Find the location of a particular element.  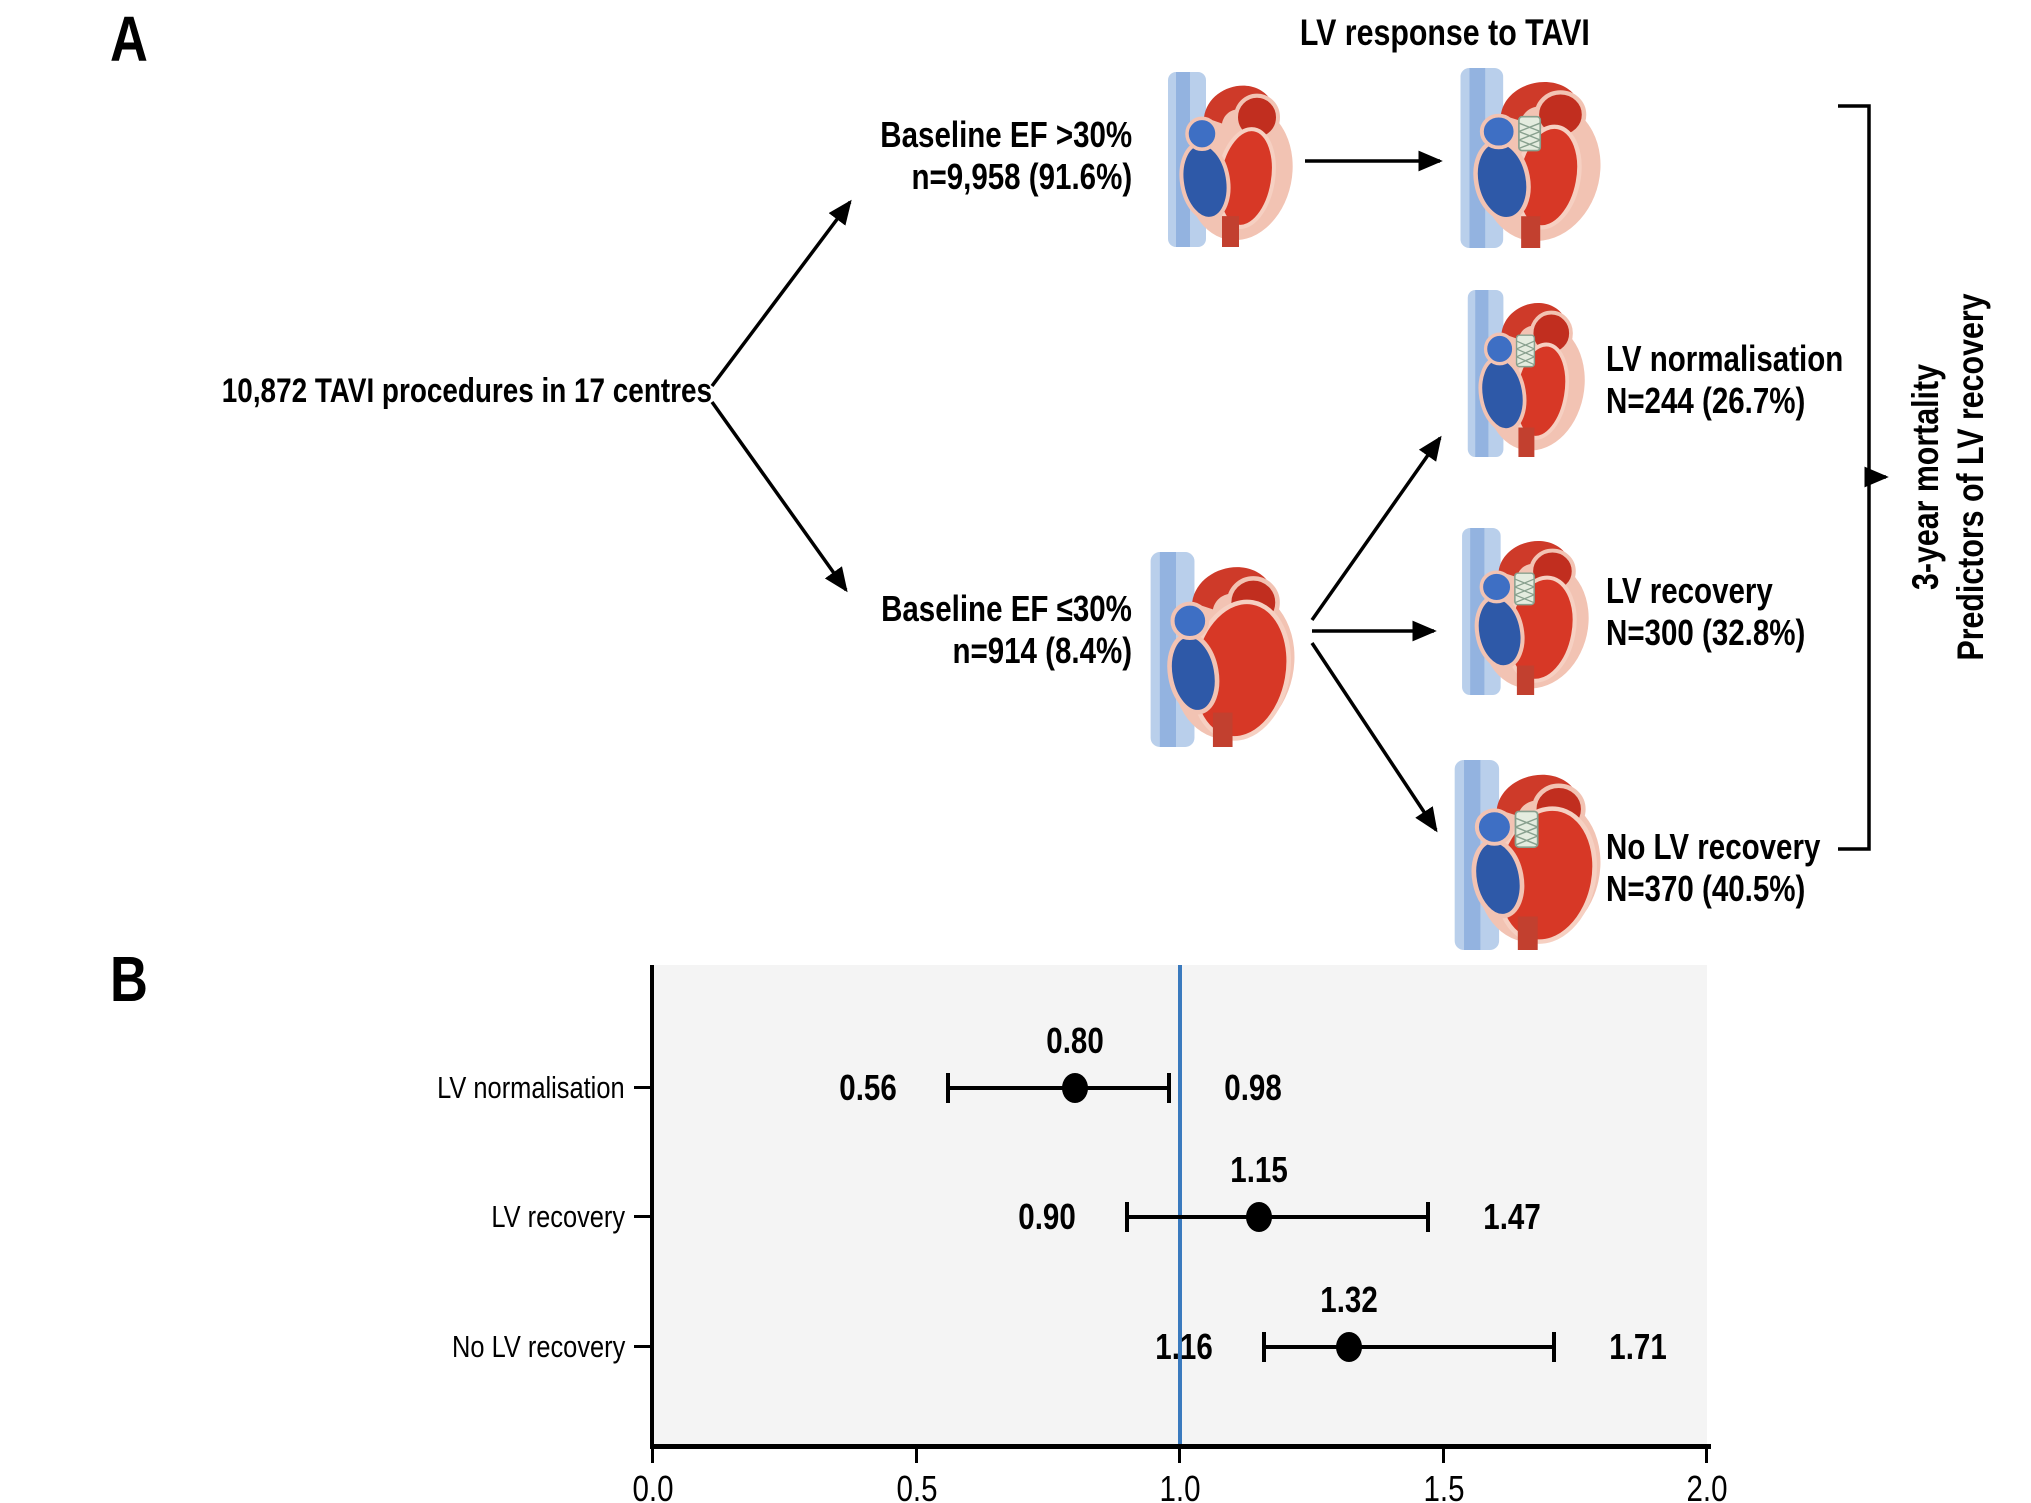

ci-low-label-text: 1.16 is located at coordinates (1184, 1346).